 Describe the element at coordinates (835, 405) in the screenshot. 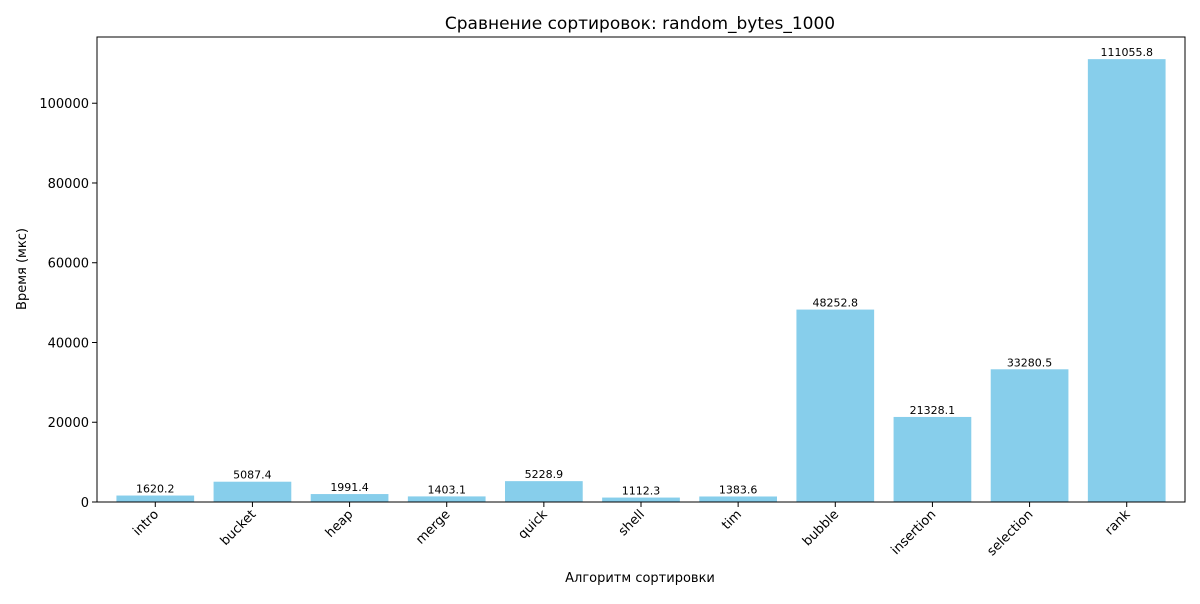

I see `bar-bubble` at that location.